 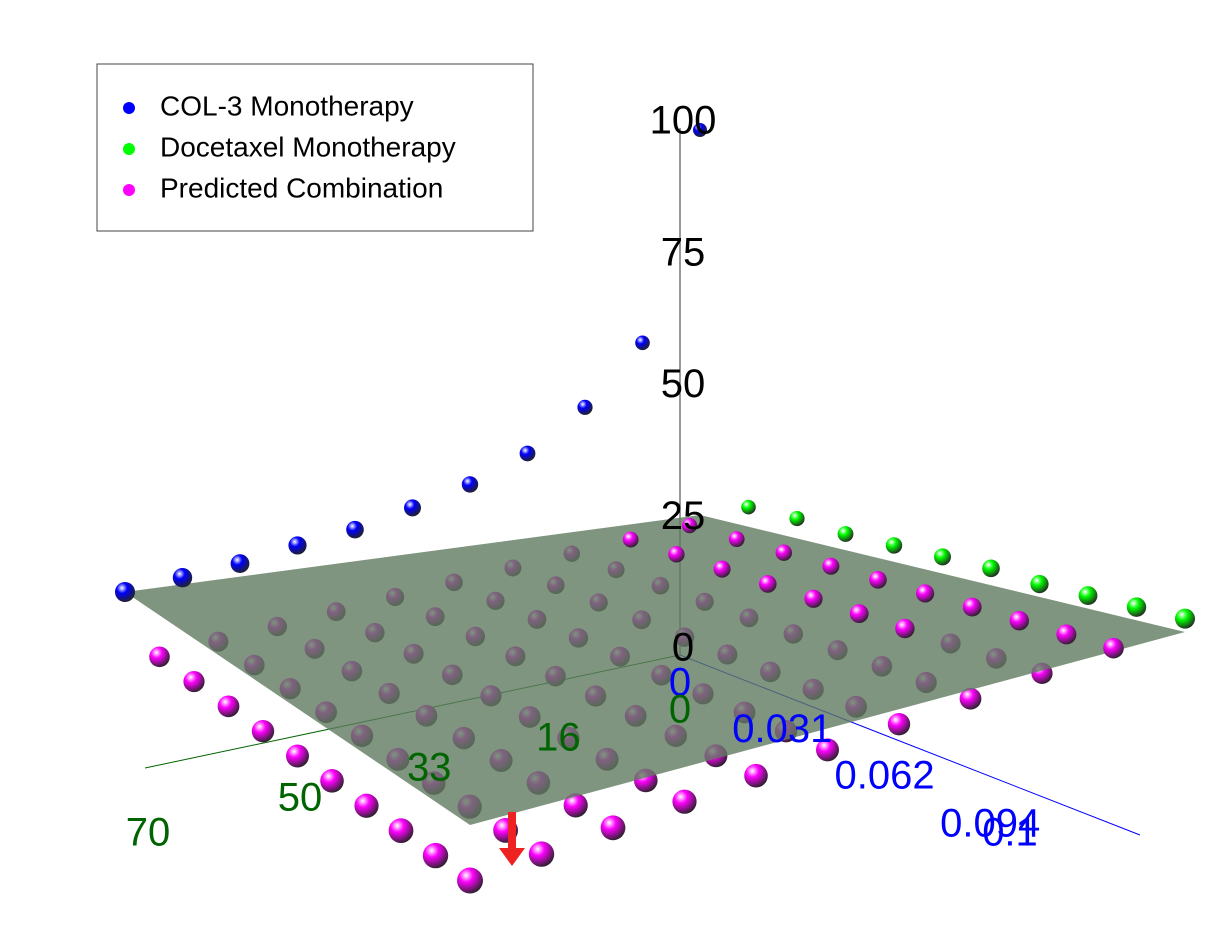 I want to click on x-tick-label: 0.094, so click(x=990, y=824).